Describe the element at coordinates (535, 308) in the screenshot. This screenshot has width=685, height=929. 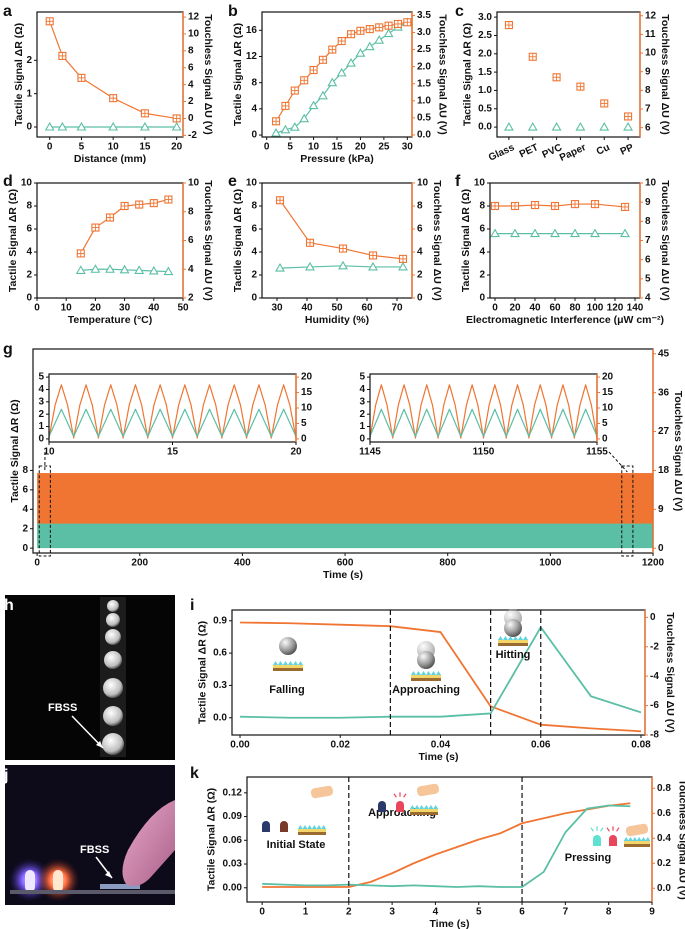
I see `x-tick-label: 40` at that location.